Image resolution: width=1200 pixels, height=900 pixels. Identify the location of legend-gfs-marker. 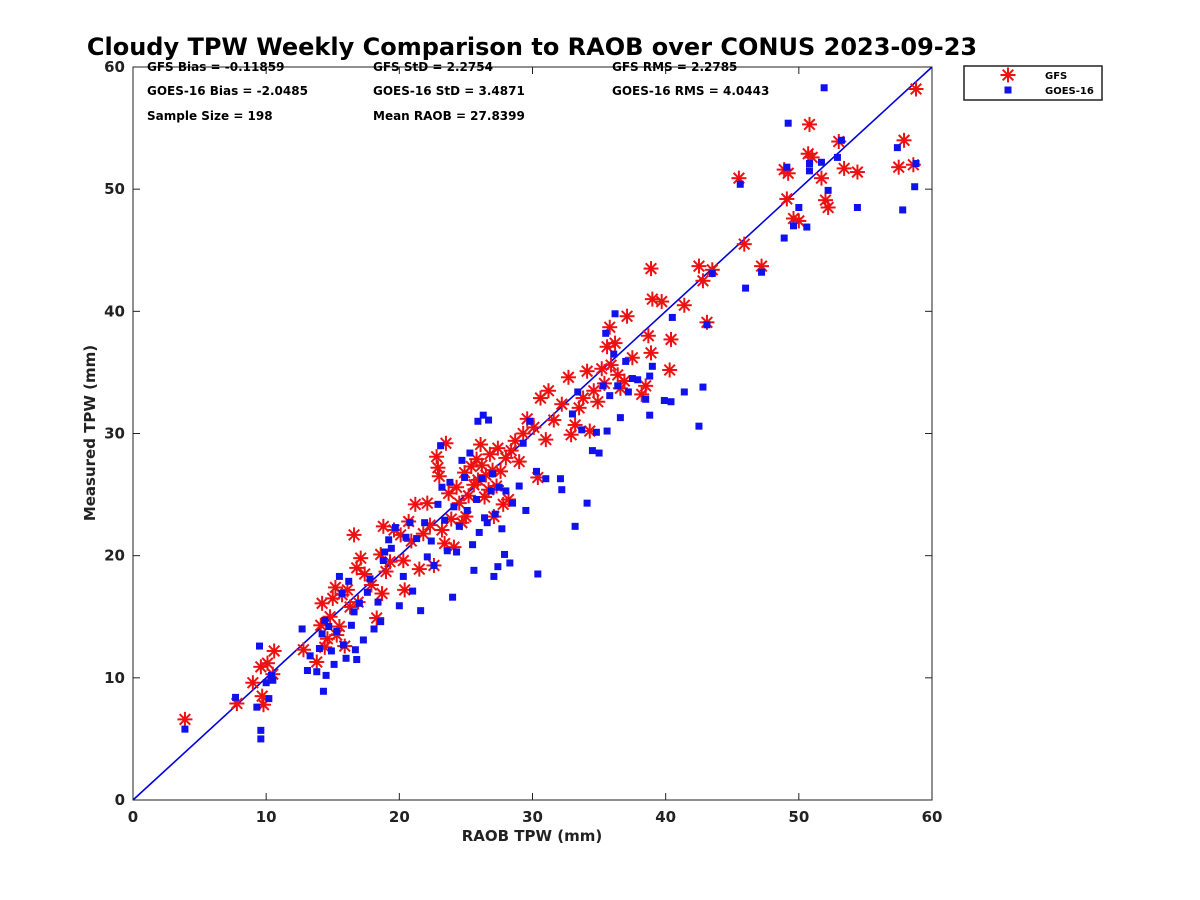
(1008, 75).